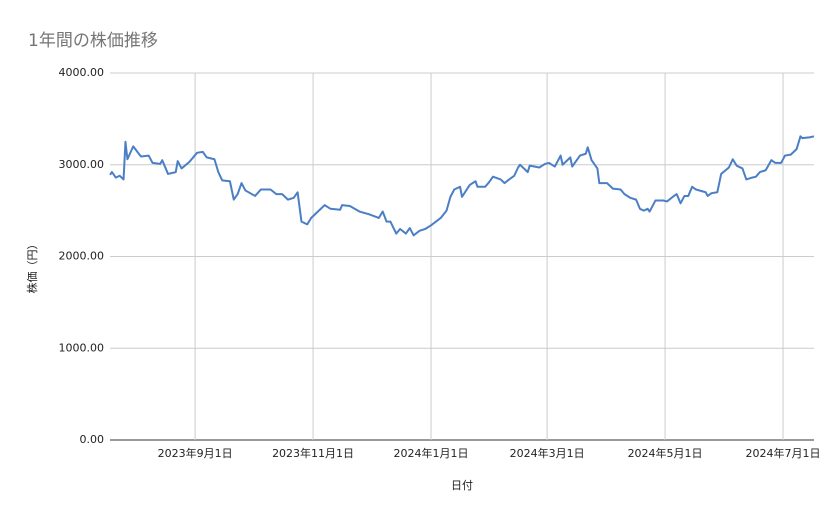 The width and height of the screenshot is (839, 519). I want to click on x-tick-label: 2024年1月1日, so click(431, 453).